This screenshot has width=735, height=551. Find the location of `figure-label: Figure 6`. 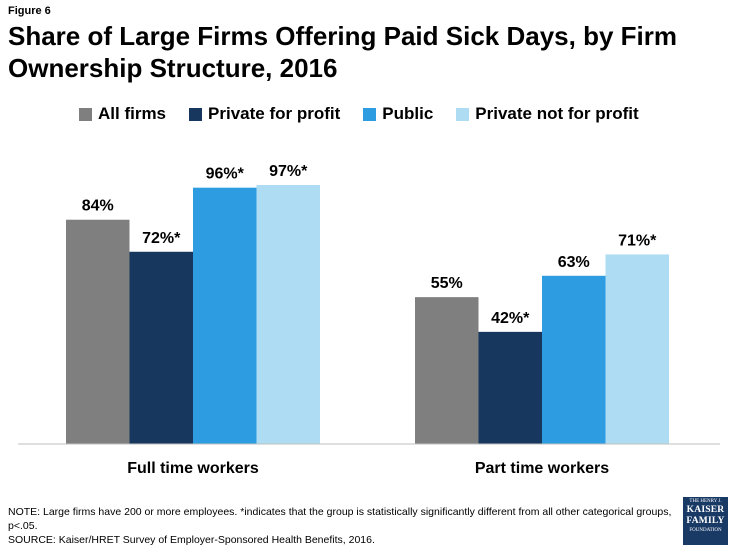

figure-label: Figure 6 is located at coordinates (29, 11).